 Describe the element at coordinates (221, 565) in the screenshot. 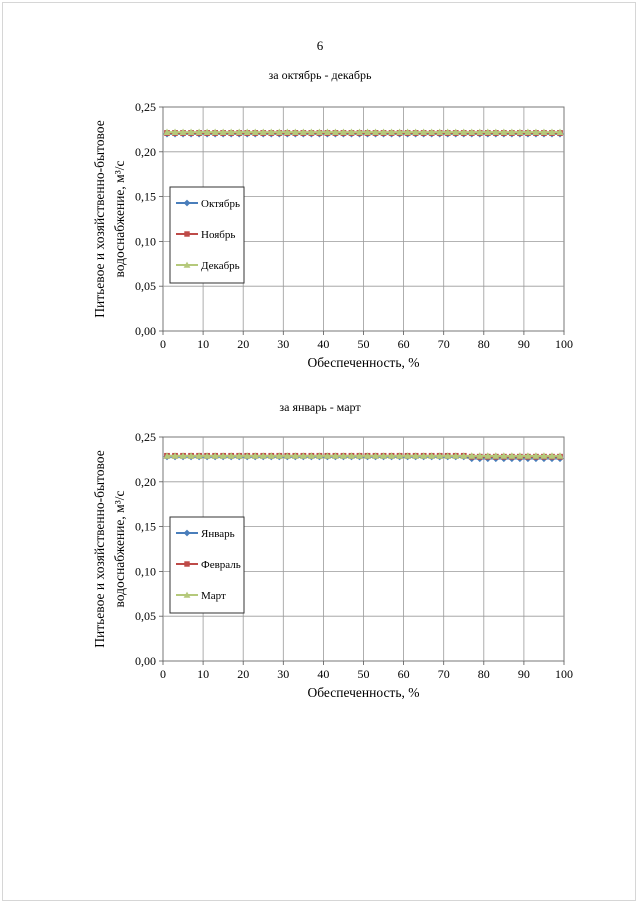

I see `legend-entry: Февраль` at that location.